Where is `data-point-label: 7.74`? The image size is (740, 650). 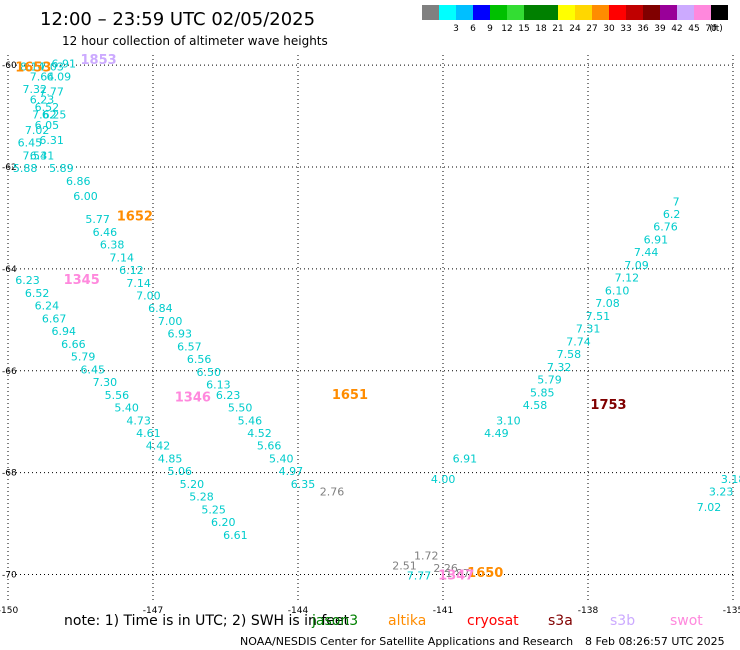 data-point-label: 7.74 is located at coordinates (578, 341).